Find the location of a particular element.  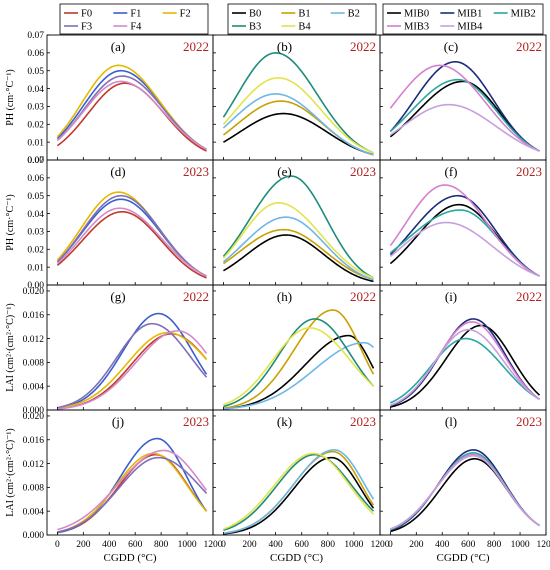

y-tick-label: 0.016 is located at coordinates (34, 316).